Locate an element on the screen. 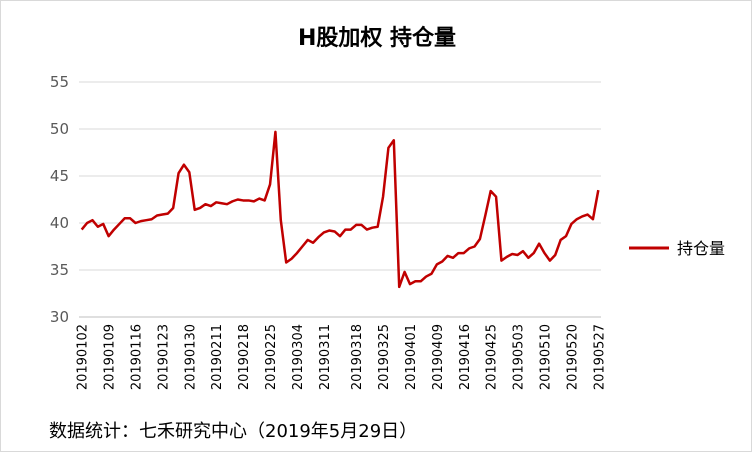 The height and width of the screenshot is (452, 752). source-note: 数据统计：七禾研究中心（2019年5月29日） is located at coordinates (233, 431).